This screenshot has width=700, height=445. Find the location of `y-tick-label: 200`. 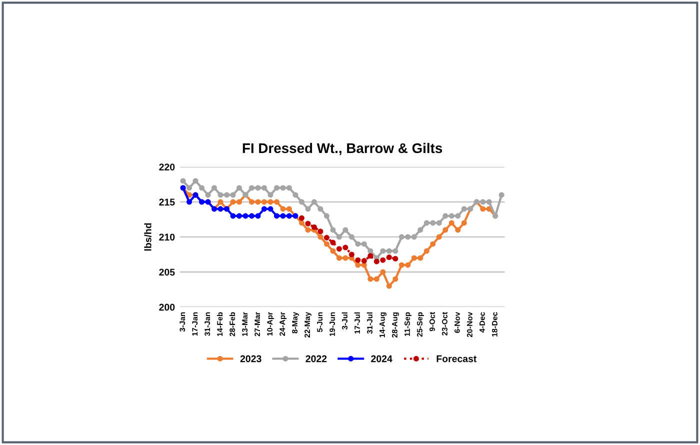

y-tick-label: 200 is located at coordinates (167, 307).